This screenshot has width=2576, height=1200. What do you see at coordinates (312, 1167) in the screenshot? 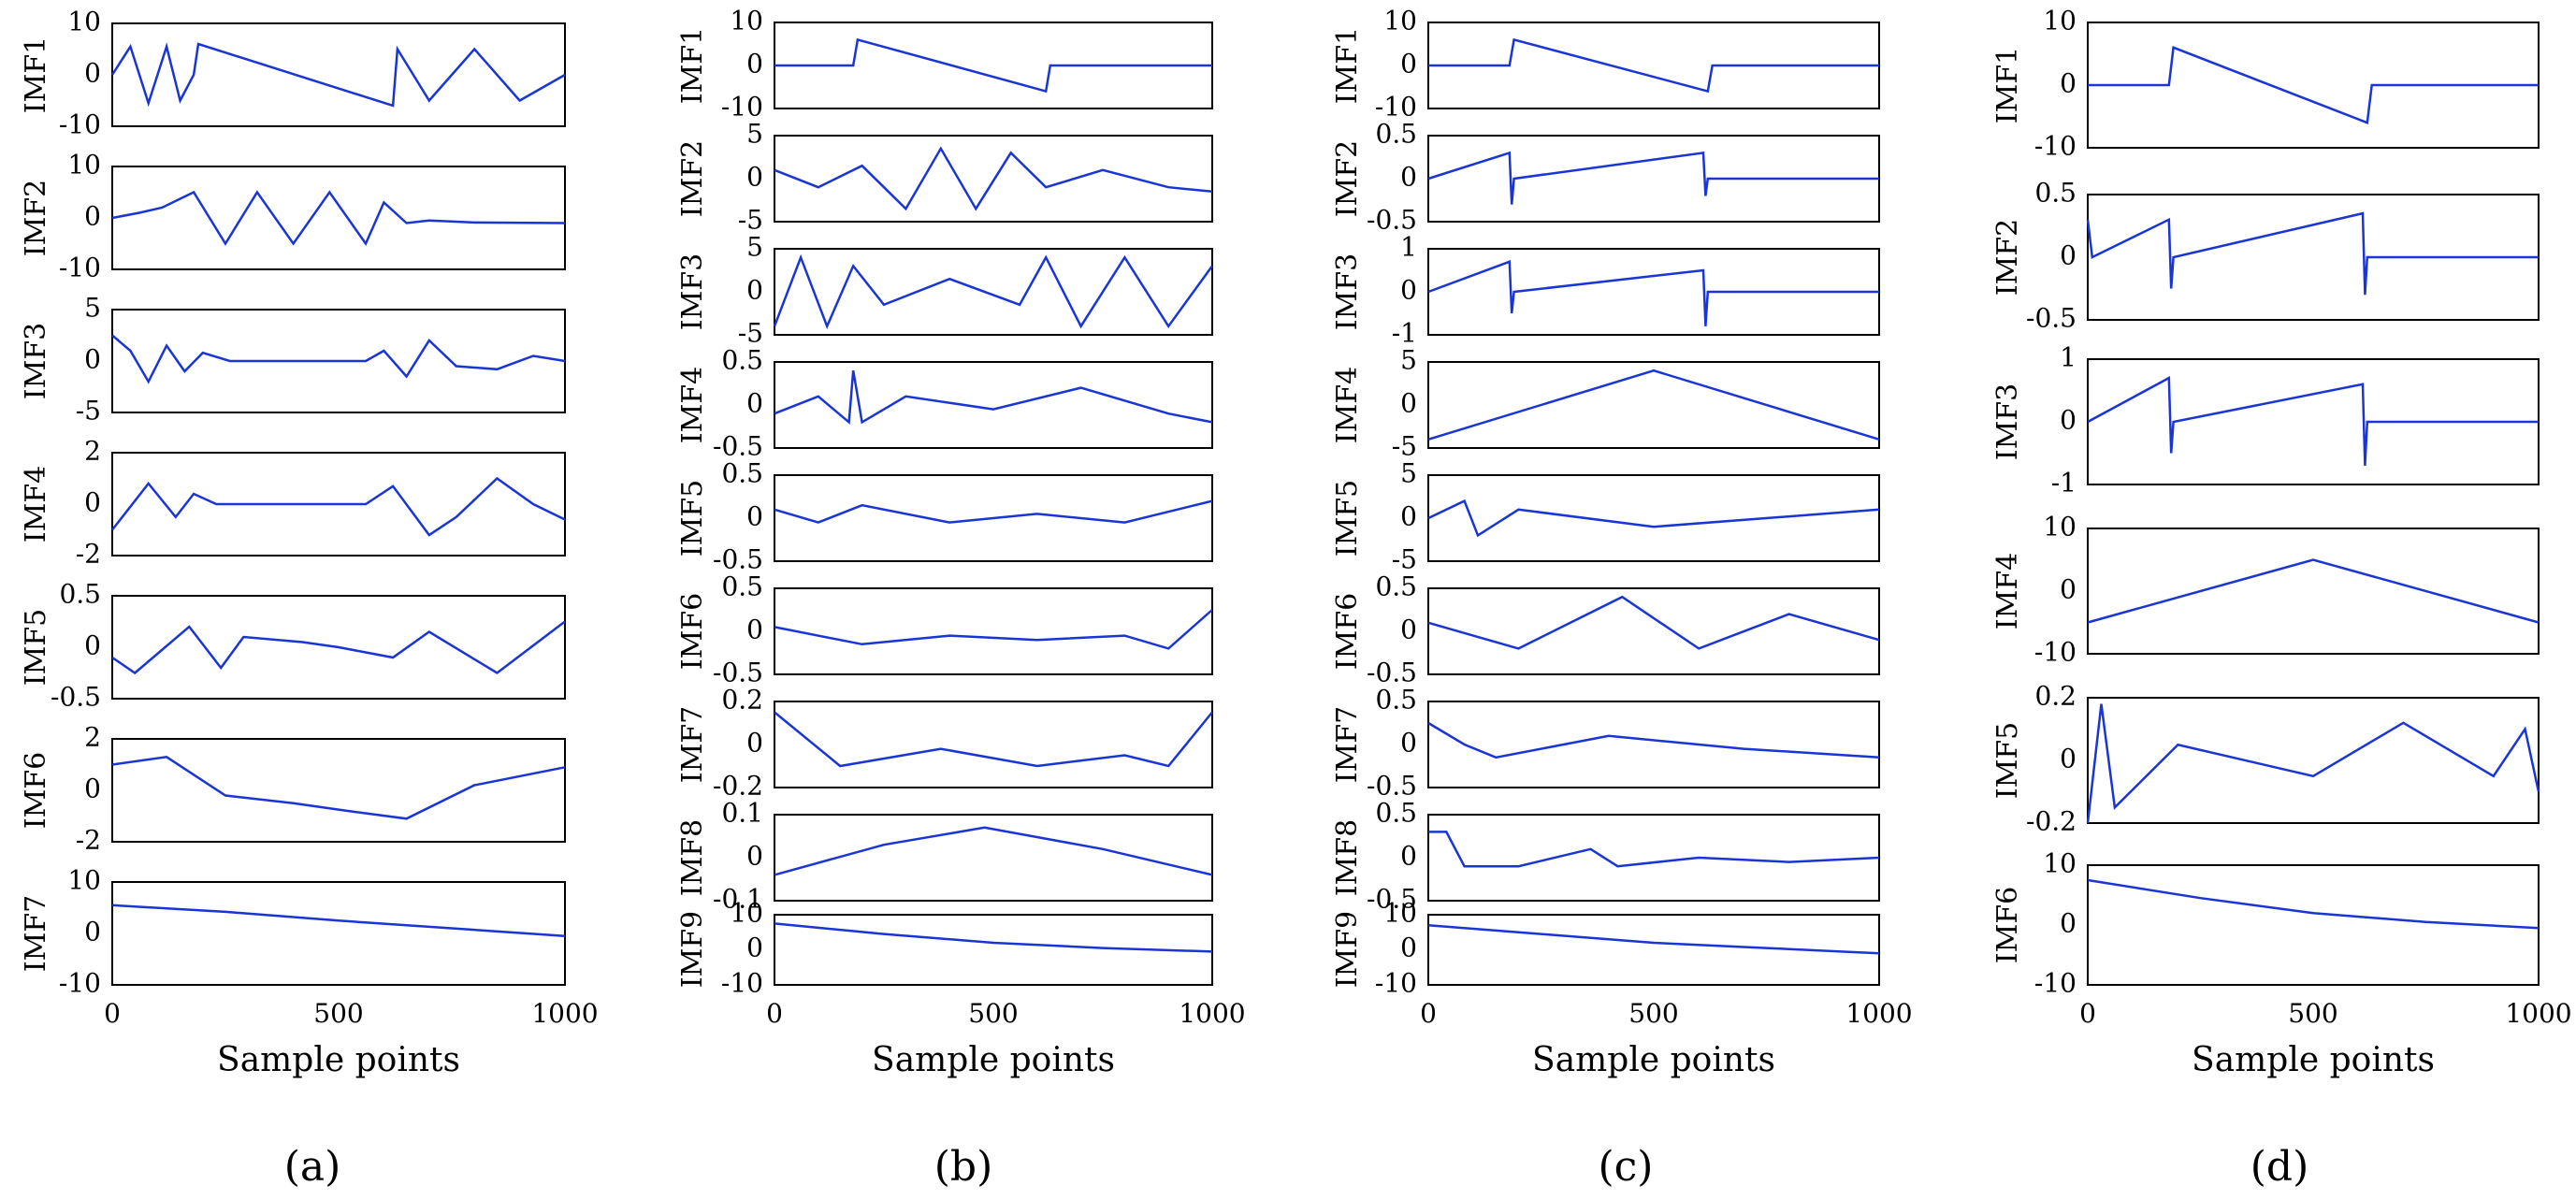
I see `a-panel-label: (a)` at bounding box center [312, 1167].